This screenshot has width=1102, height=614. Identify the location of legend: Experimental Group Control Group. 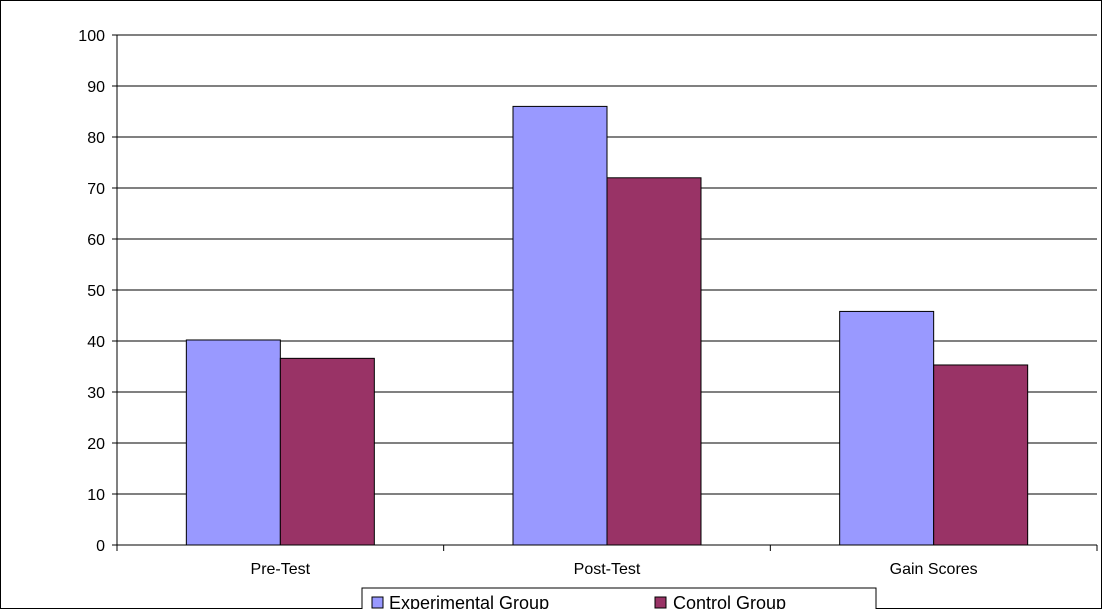
(619, 600).